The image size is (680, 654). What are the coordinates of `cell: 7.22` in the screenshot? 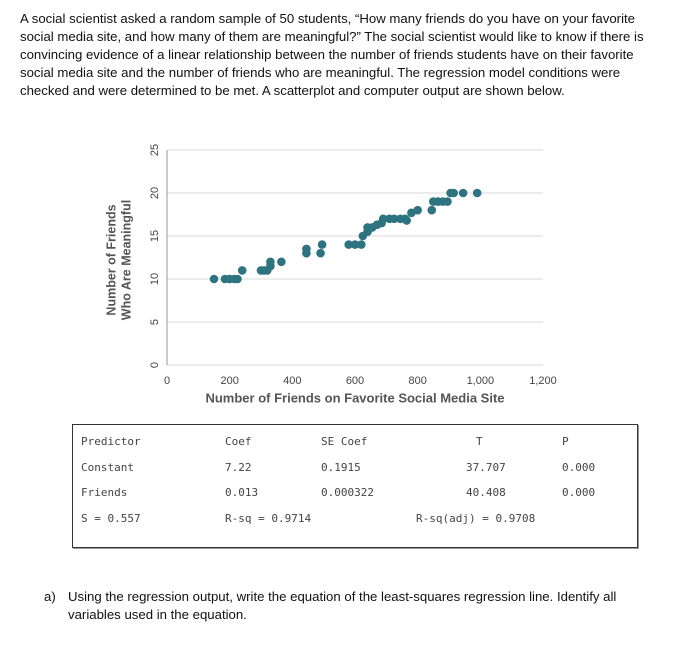 It's located at (238, 467).